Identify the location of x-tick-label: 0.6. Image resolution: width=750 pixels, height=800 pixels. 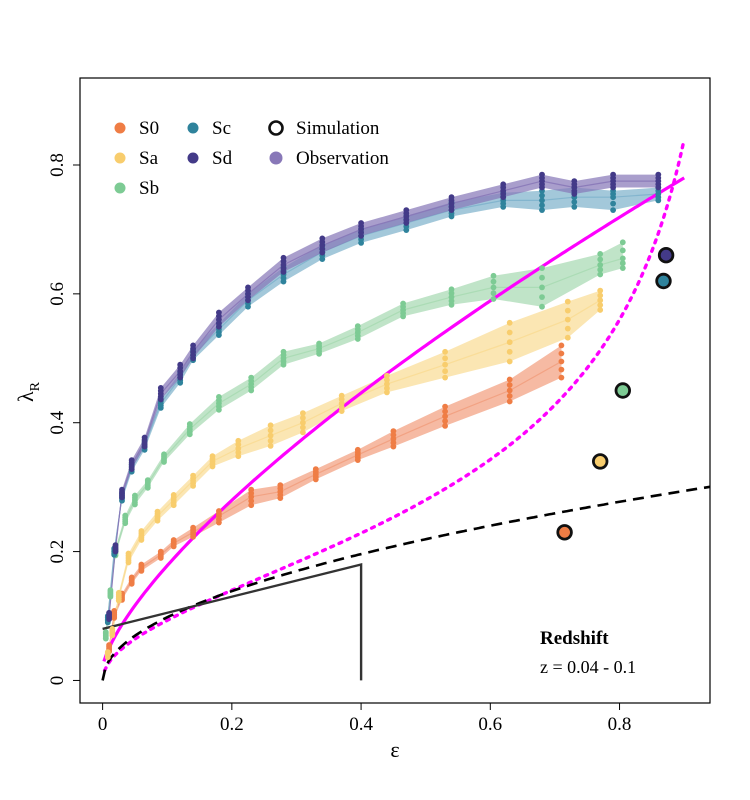
(490, 724).